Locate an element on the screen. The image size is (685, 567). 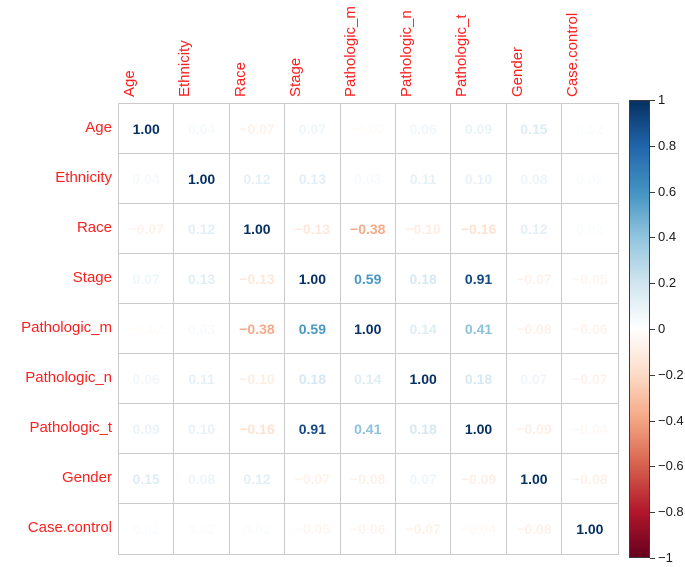
matrix-cell-pathologic-n-x-stage: 0.18 is located at coordinates (313, 379).